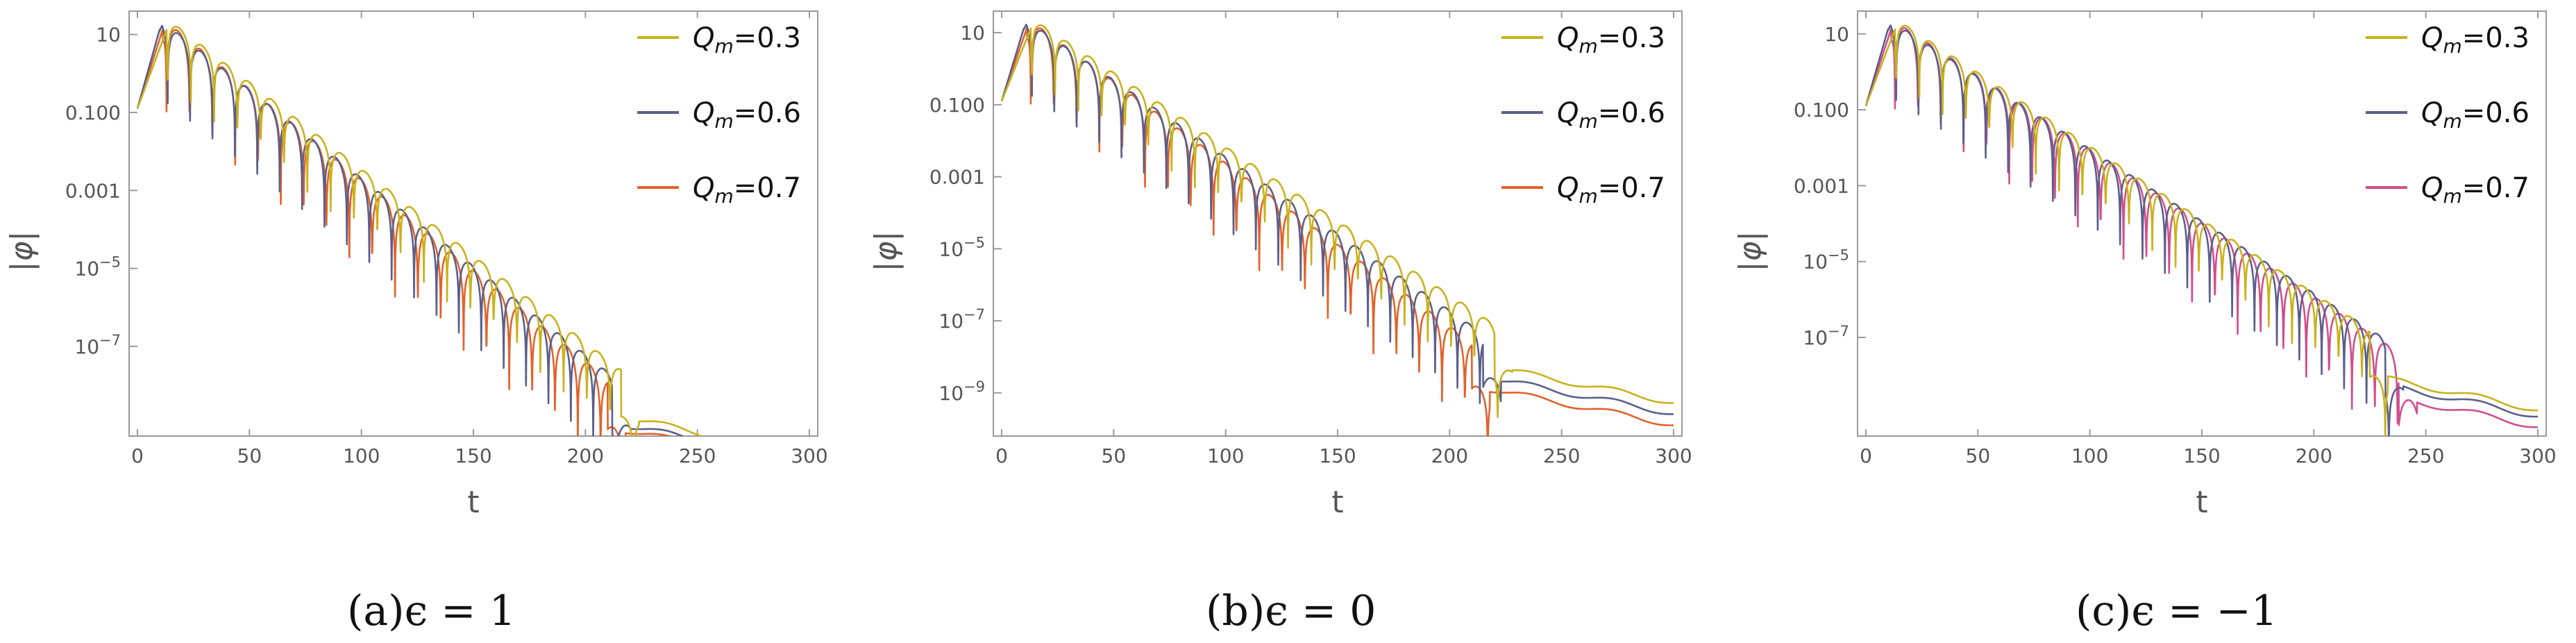  I want to click on y-tick-label: 10⁻⁹, so click(961, 391).